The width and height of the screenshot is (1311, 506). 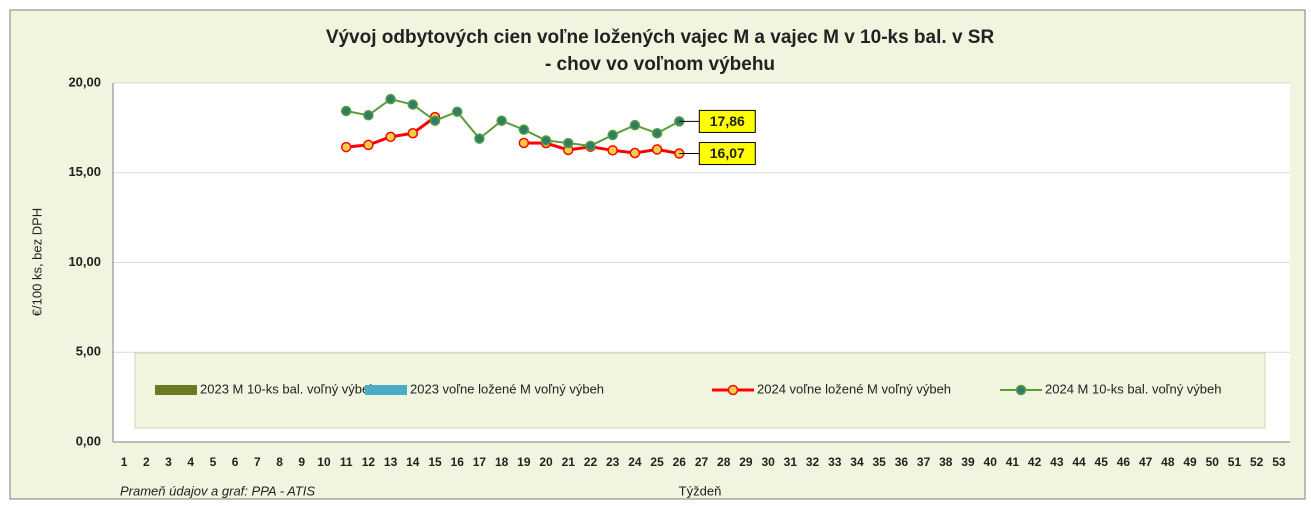 What do you see at coordinates (1213, 462) in the screenshot?
I see `x-tick-label: 50` at bounding box center [1213, 462].